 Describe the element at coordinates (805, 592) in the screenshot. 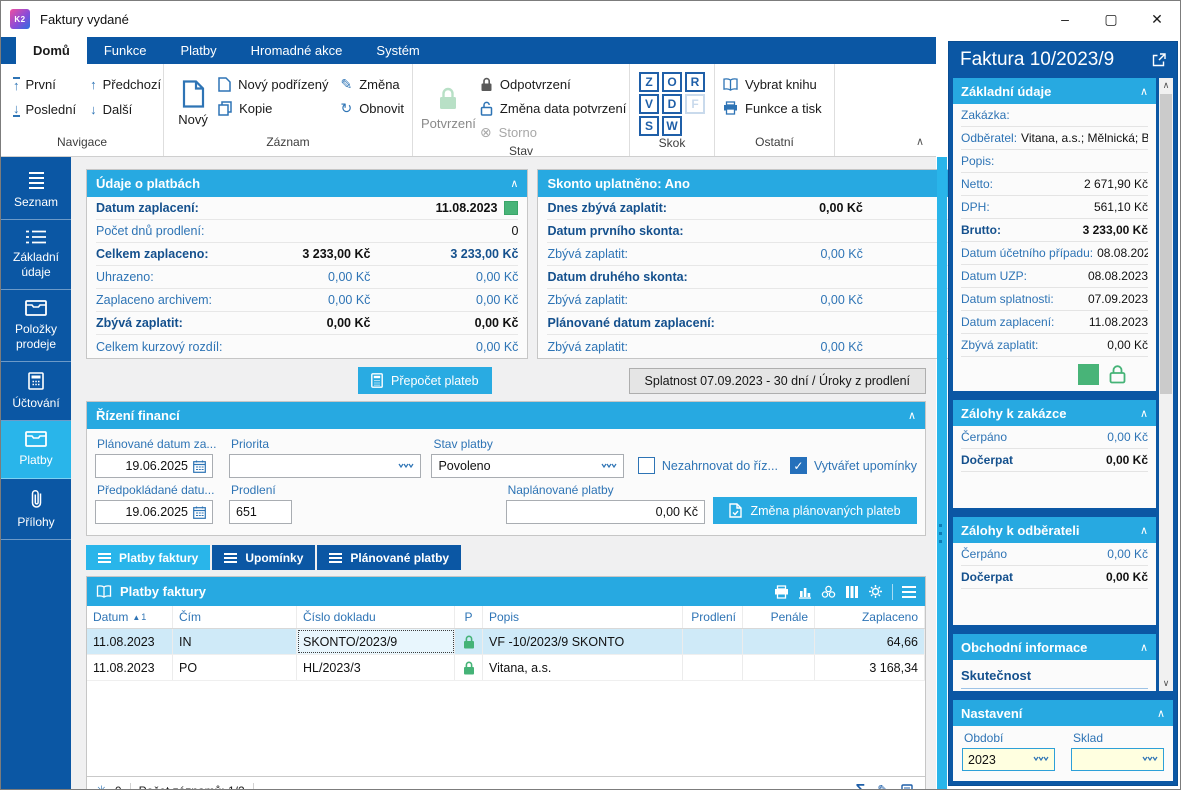

I see `chart-icon` at that location.